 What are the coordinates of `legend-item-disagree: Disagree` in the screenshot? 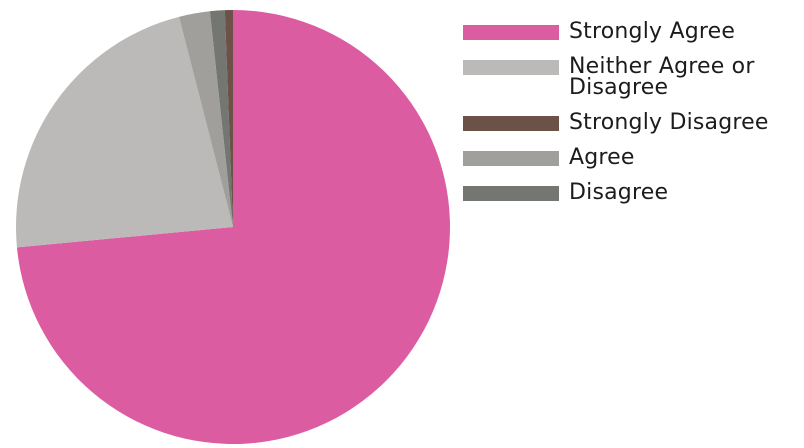 It's located at (633, 191).